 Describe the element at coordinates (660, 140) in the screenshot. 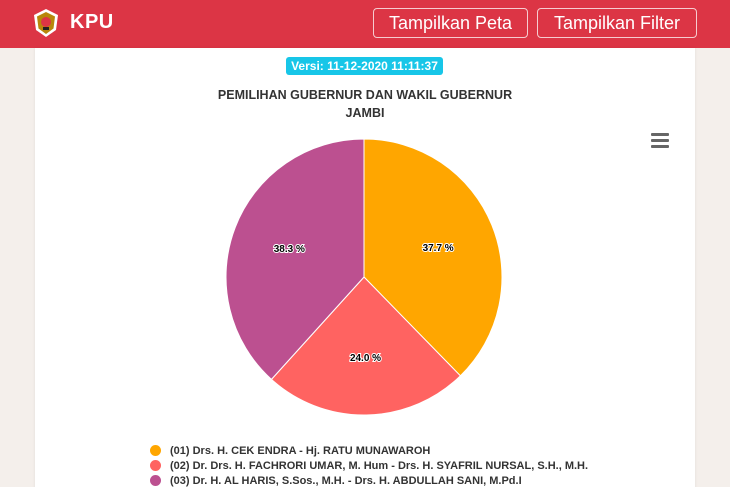

I see `chart-menu-icon` at that location.